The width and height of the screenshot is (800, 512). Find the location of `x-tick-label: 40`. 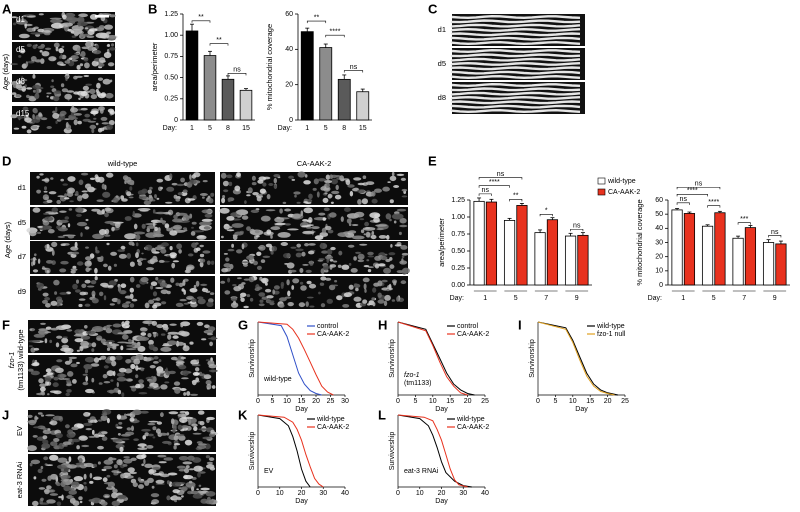

x-tick-label: 40 is located at coordinates (485, 493).